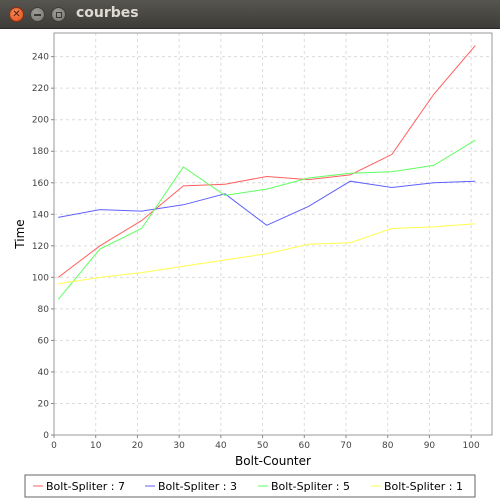  Describe the element at coordinates (85, 486) in the screenshot. I see `legend-entry: Bolt-Spliter : 7` at that location.